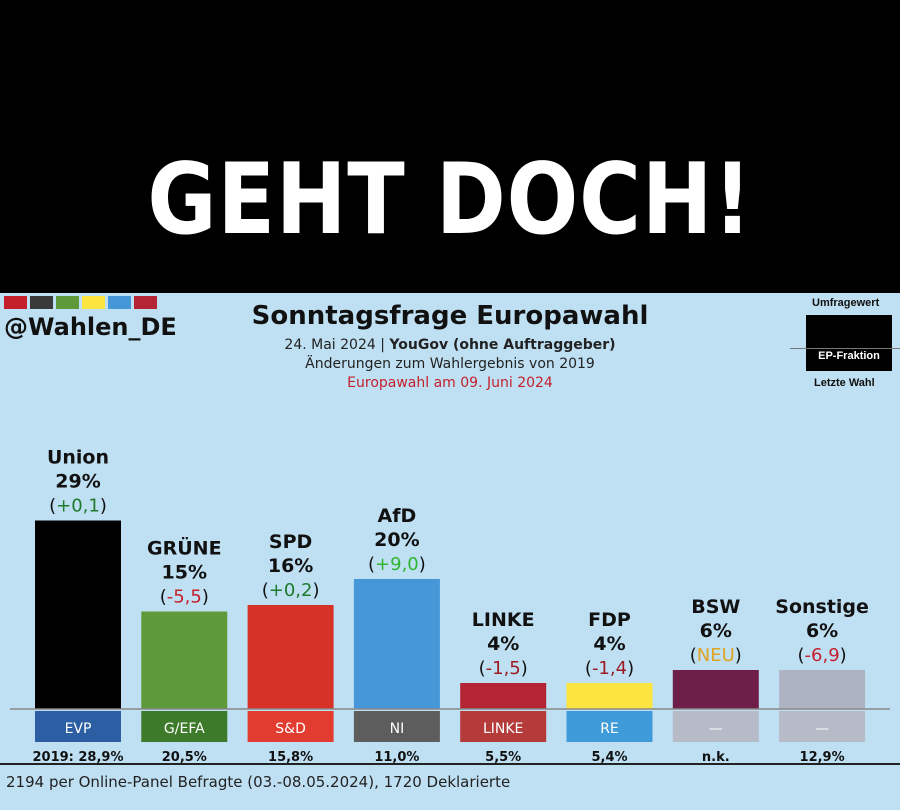 The width and height of the screenshot is (900, 810). I want to click on legend-poll-value: Umfragewert, so click(846, 303).